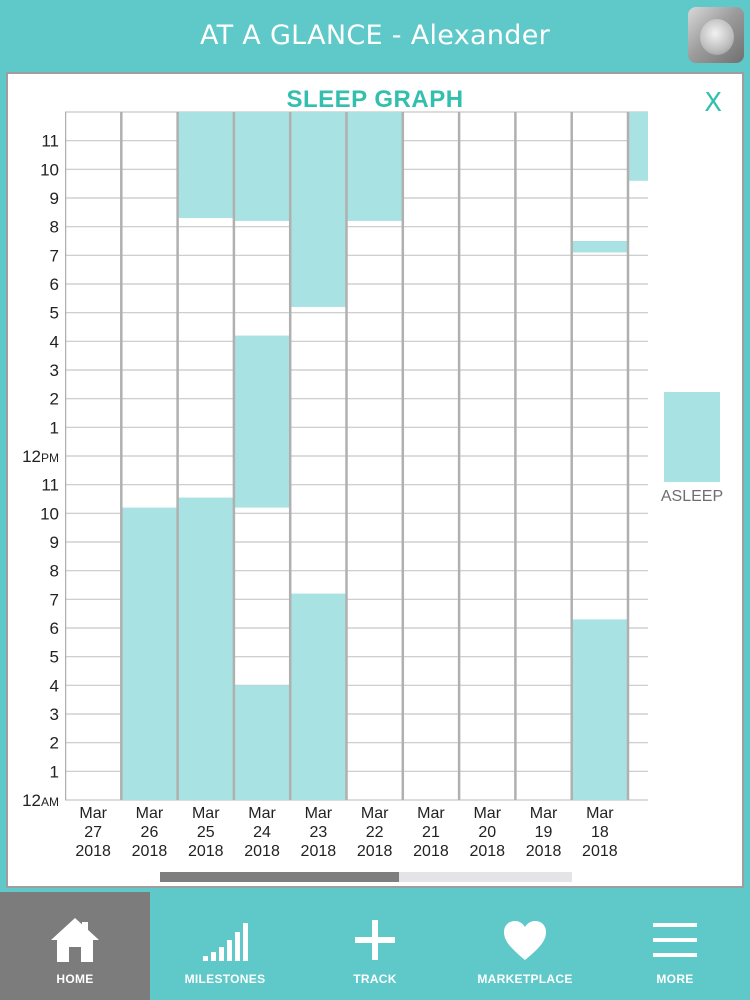 Image resolution: width=750 pixels, height=1000 pixels. I want to click on horizontal-scrollbar, so click(366, 877).